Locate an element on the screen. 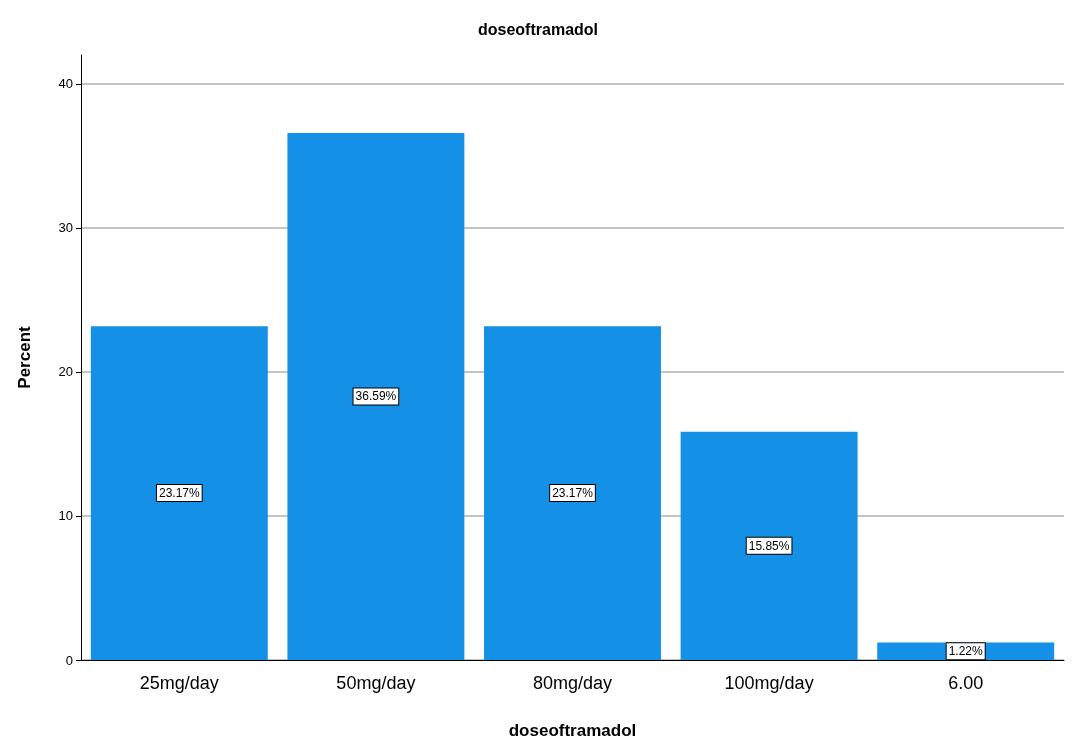 The image size is (1076, 754). y-axis-title: Percent is located at coordinates (24, 357).